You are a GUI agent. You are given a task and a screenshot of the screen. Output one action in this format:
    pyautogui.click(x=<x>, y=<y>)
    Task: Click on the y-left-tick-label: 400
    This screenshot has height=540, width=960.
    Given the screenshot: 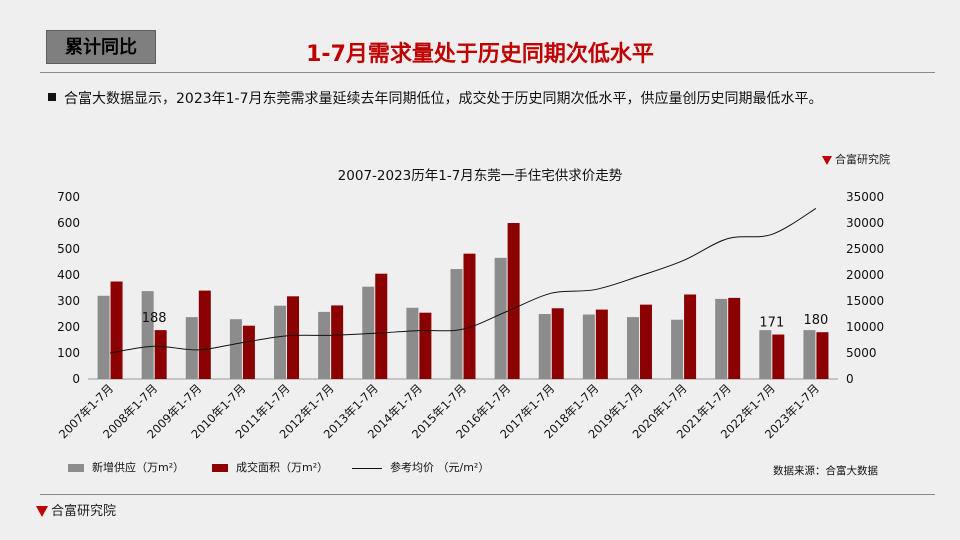 What is the action you would take?
    pyautogui.click(x=68, y=275)
    